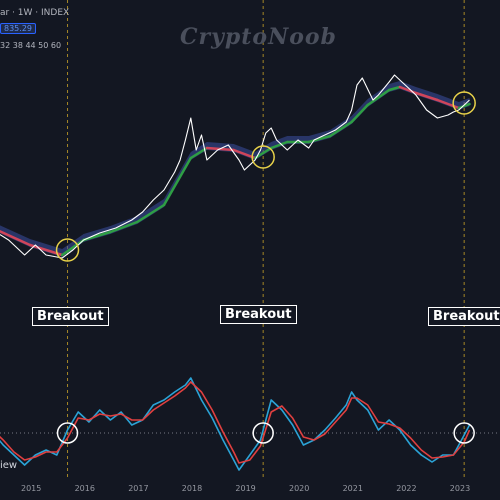 This screenshot has height=500, width=500. What do you see at coordinates (352, 488) in the screenshot?
I see `x-tick-label: 2021` at bounding box center [352, 488].